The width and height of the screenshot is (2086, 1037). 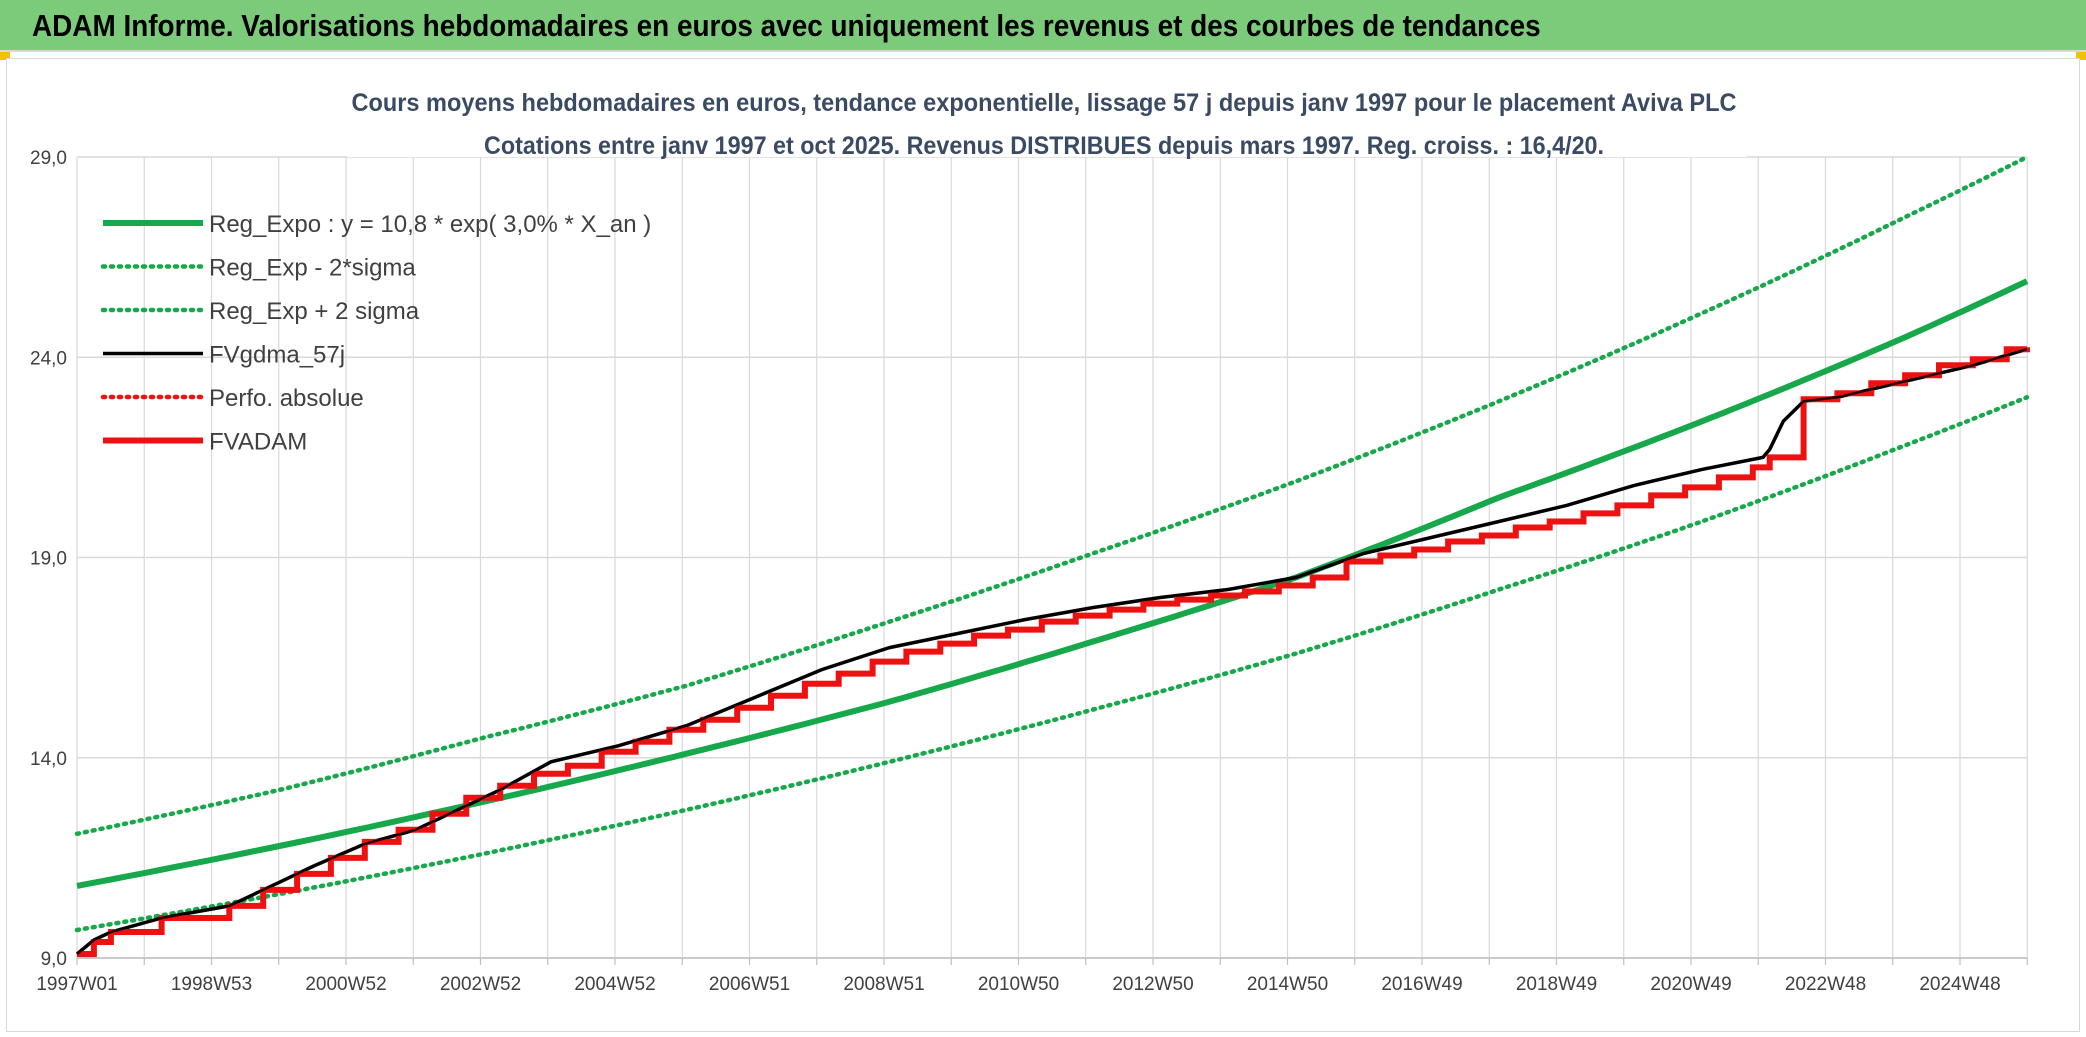 What do you see at coordinates (5, 56) in the screenshot?
I see `corner-marker-left` at bounding box center [5, 56].